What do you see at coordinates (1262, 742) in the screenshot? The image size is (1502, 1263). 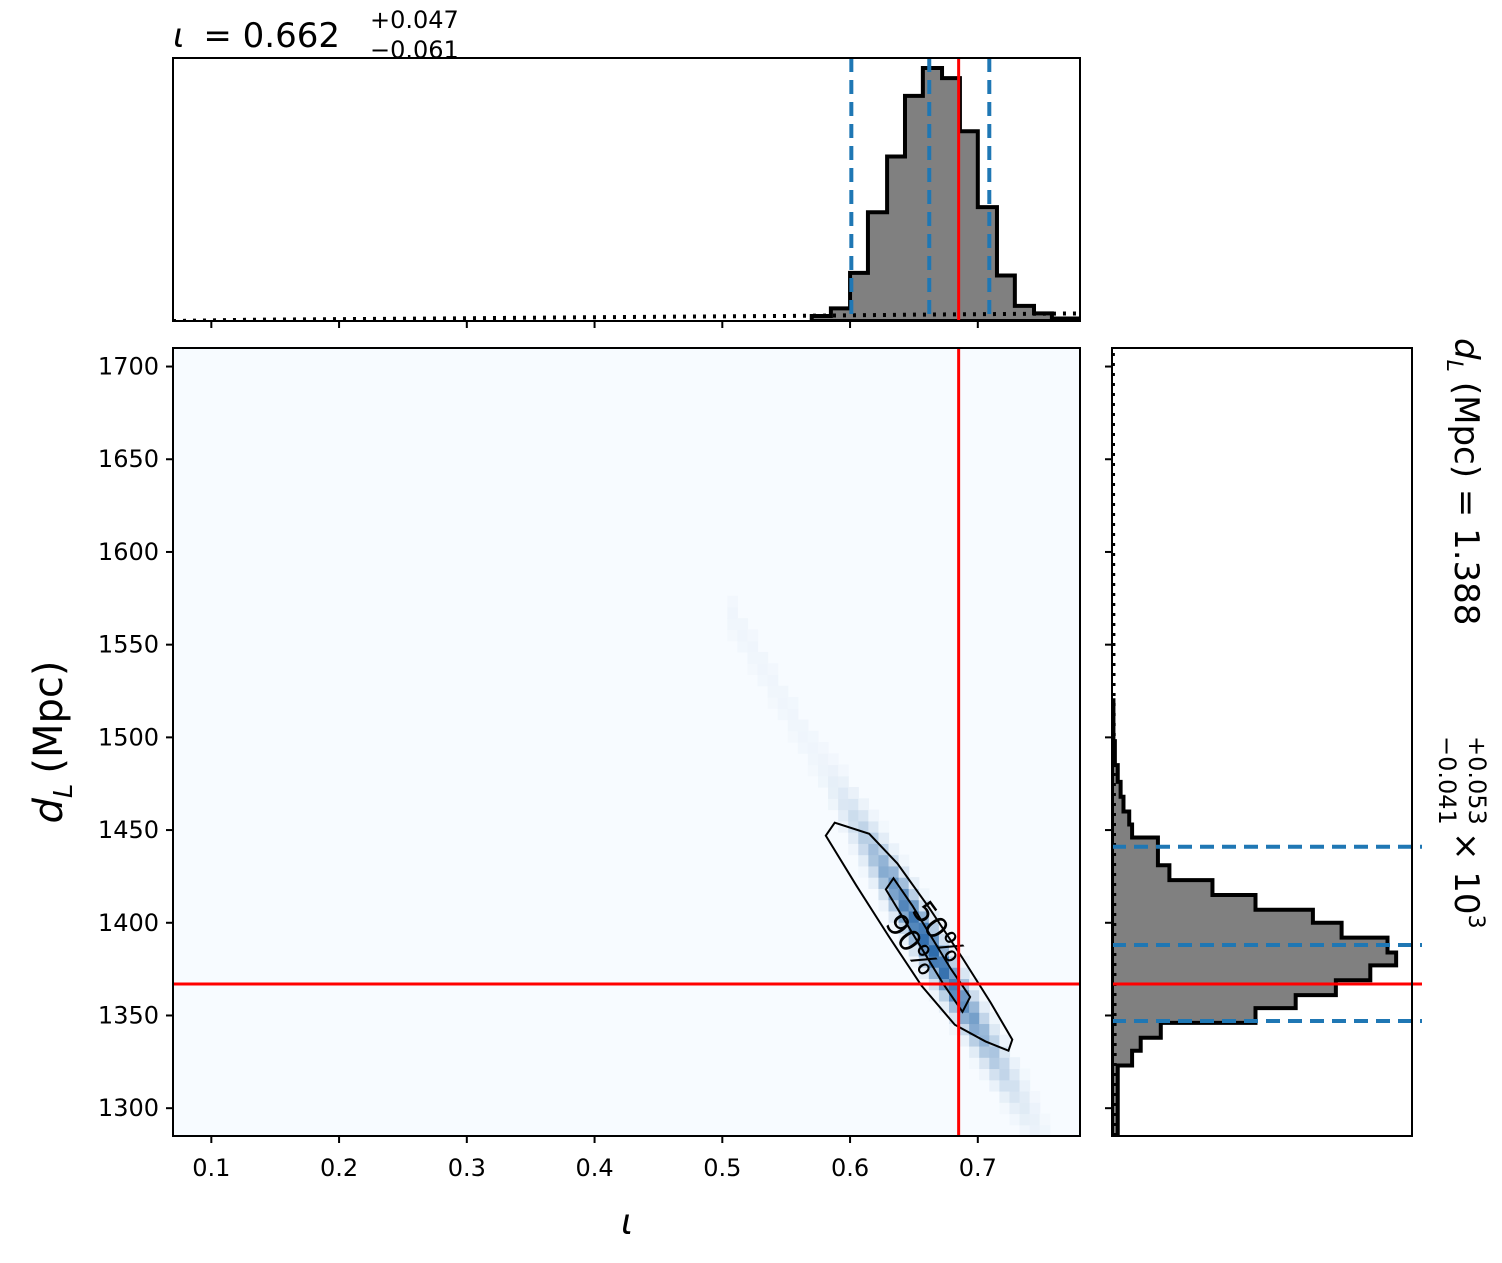 I see `dL-marginal-frame` at bounding box center [1262, 742].